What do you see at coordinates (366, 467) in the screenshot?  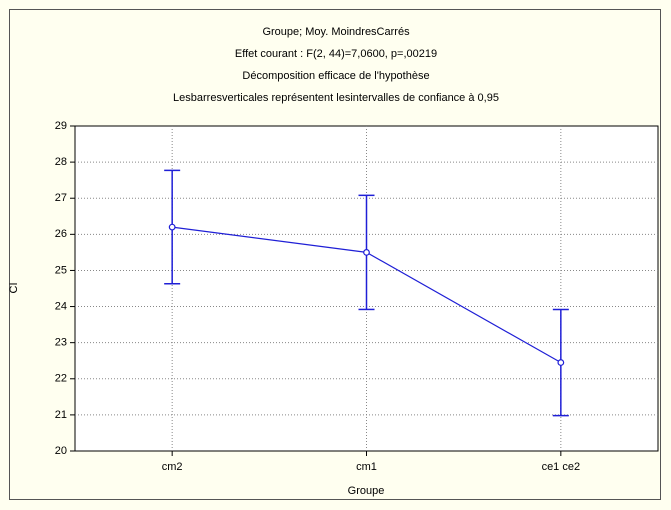 I see `x-tick-label: cm1` at bounding box center [366, 467].